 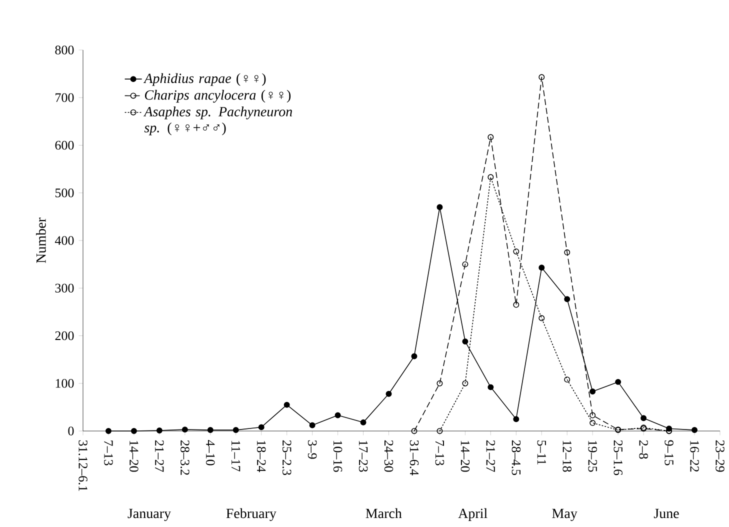 What do you see at coordinates (210, 453) in the screenshot?
I see `x-tick-label: 4–10` at bounding box center [210, 453].